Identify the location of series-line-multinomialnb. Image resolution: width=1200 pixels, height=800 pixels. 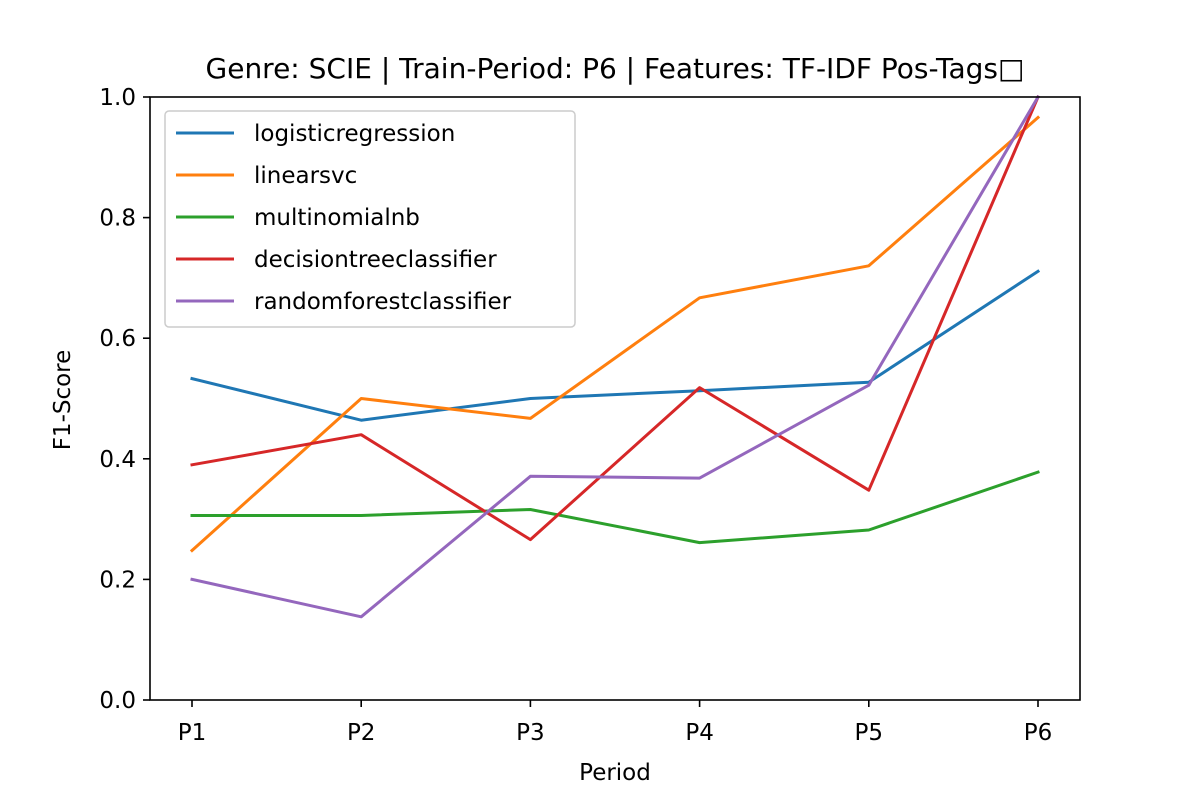
(615, 507).